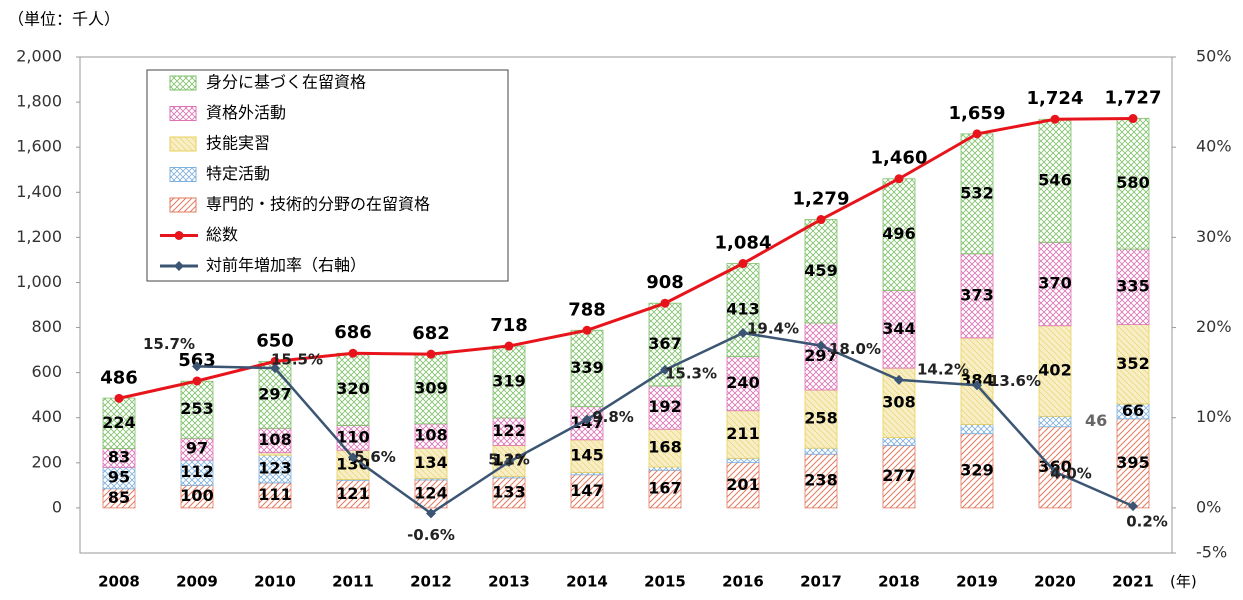 This screenshot has width=1243, height=600. Describe the element at coordinates (1071, 473) in the screenshot. I see `rate-label: 4.0%` at that location.